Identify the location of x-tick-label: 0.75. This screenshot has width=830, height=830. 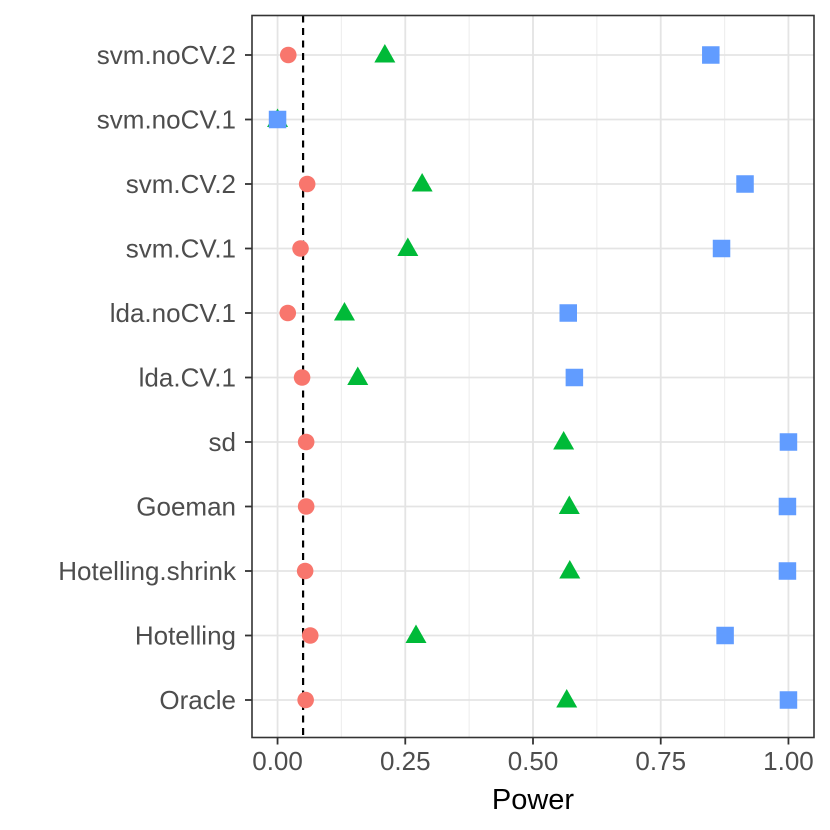
(660, 761).